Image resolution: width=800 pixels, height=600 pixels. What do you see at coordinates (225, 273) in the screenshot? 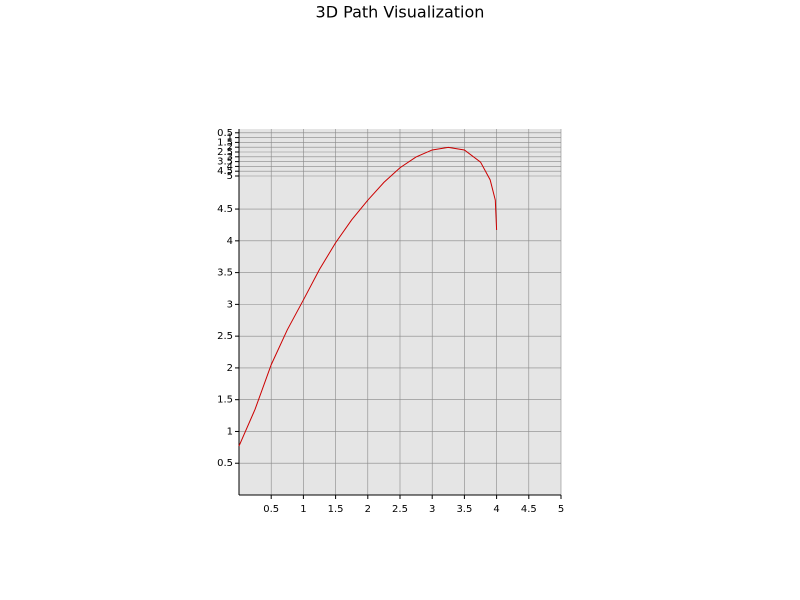
I see `y-tick-label: 3.5` at bounding box center [225, 273].